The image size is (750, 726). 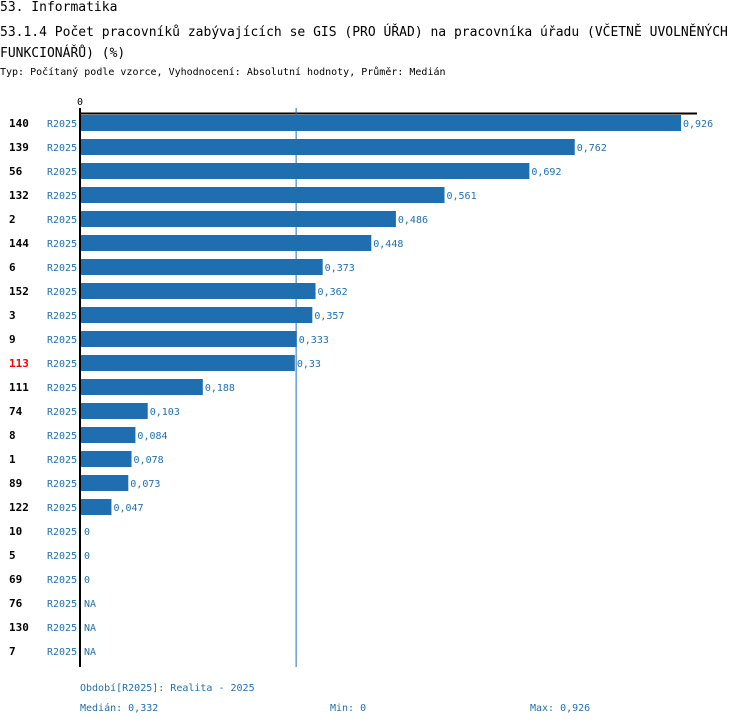 I want to click on value-label: 0,188, so click(x=220, y=388).